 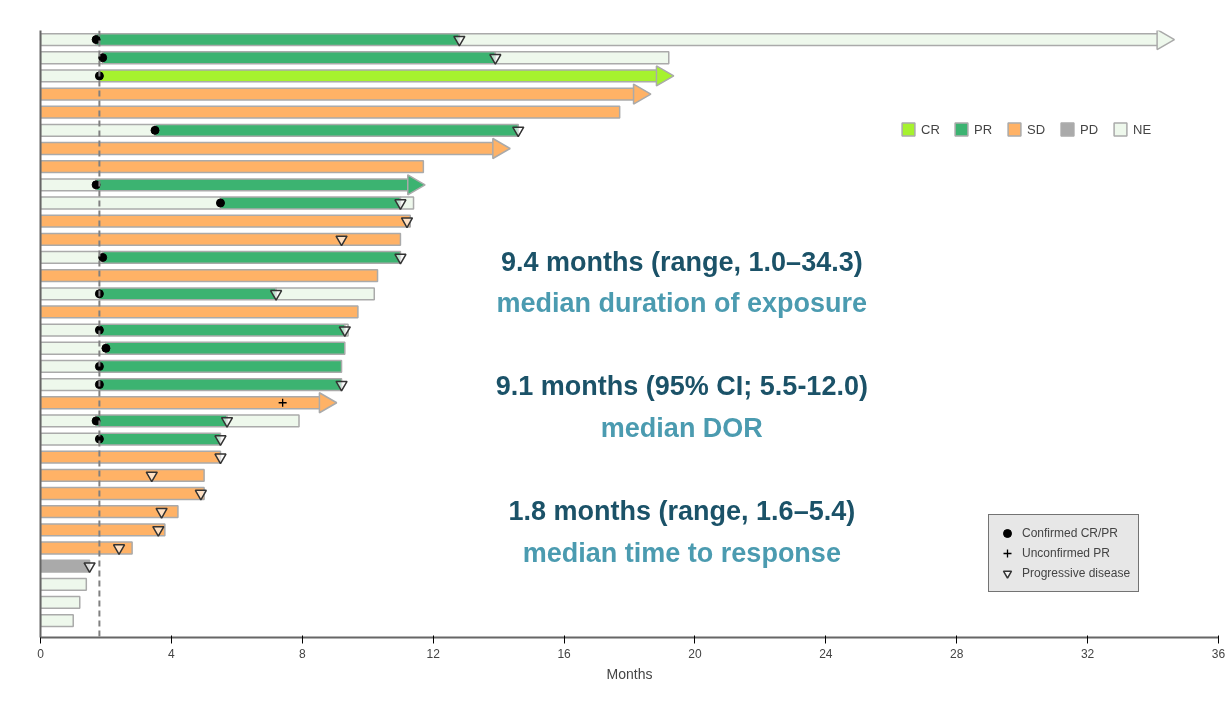 I want to click on x-tick-label: 32, so click(x=1087, y=653).